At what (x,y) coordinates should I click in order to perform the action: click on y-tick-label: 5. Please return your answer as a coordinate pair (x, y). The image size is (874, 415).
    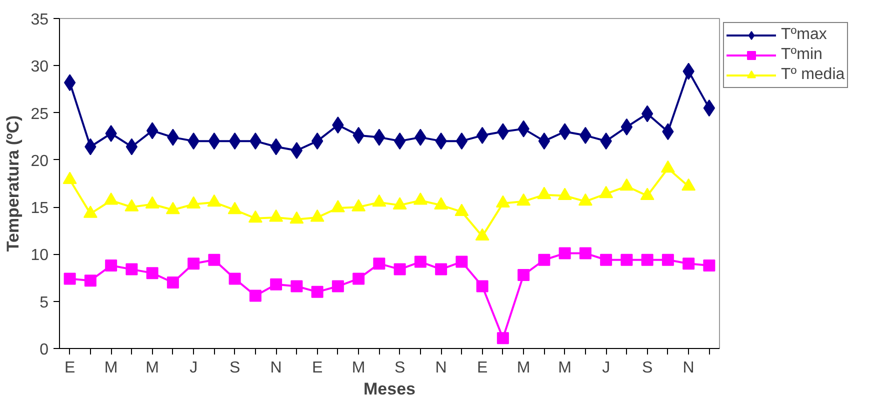
    Looking at the image, I should click on (44, 303).